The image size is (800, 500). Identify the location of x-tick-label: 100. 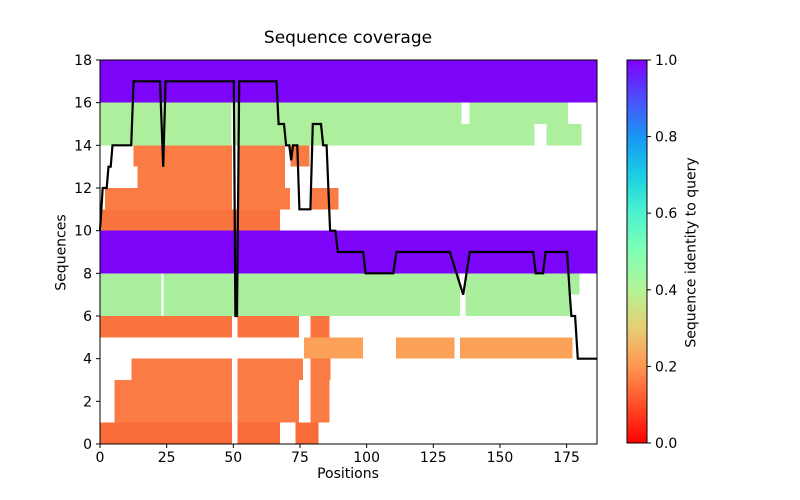
(366, 458).